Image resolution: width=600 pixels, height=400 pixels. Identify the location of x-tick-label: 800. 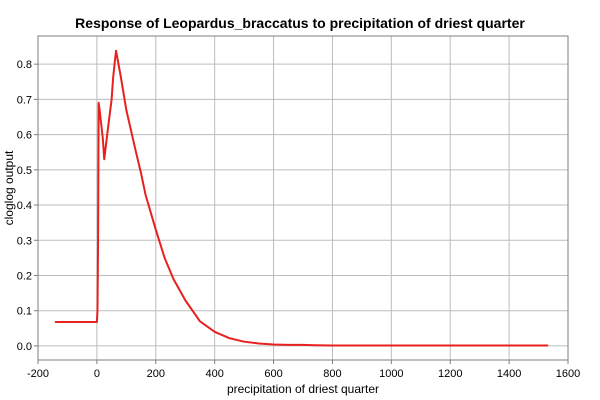
(332, 374).